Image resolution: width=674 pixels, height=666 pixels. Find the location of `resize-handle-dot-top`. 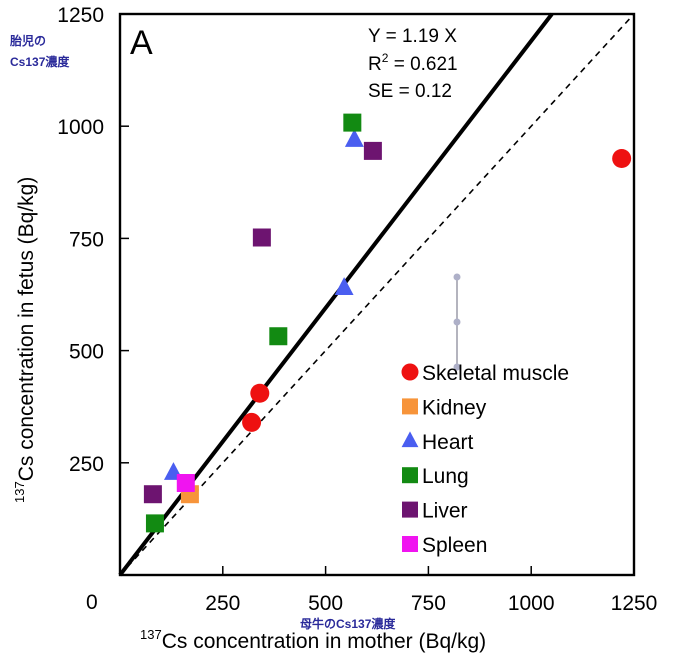

resize-handle-dot-top is located at coordinates (457, 277).